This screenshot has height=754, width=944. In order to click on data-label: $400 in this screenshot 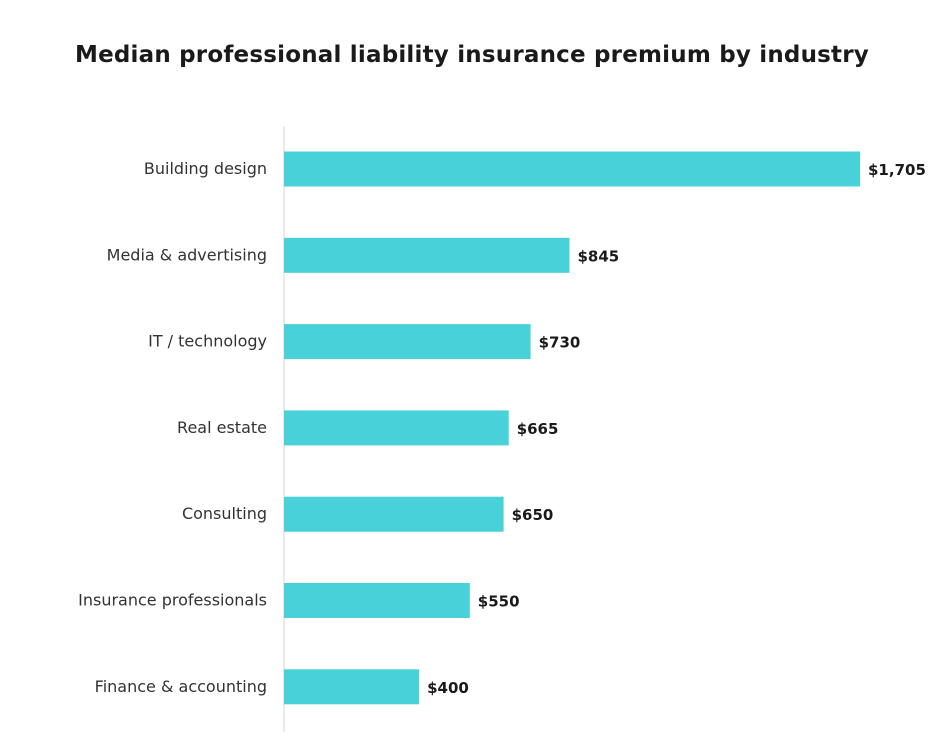, I will do `click(448, 688)`.